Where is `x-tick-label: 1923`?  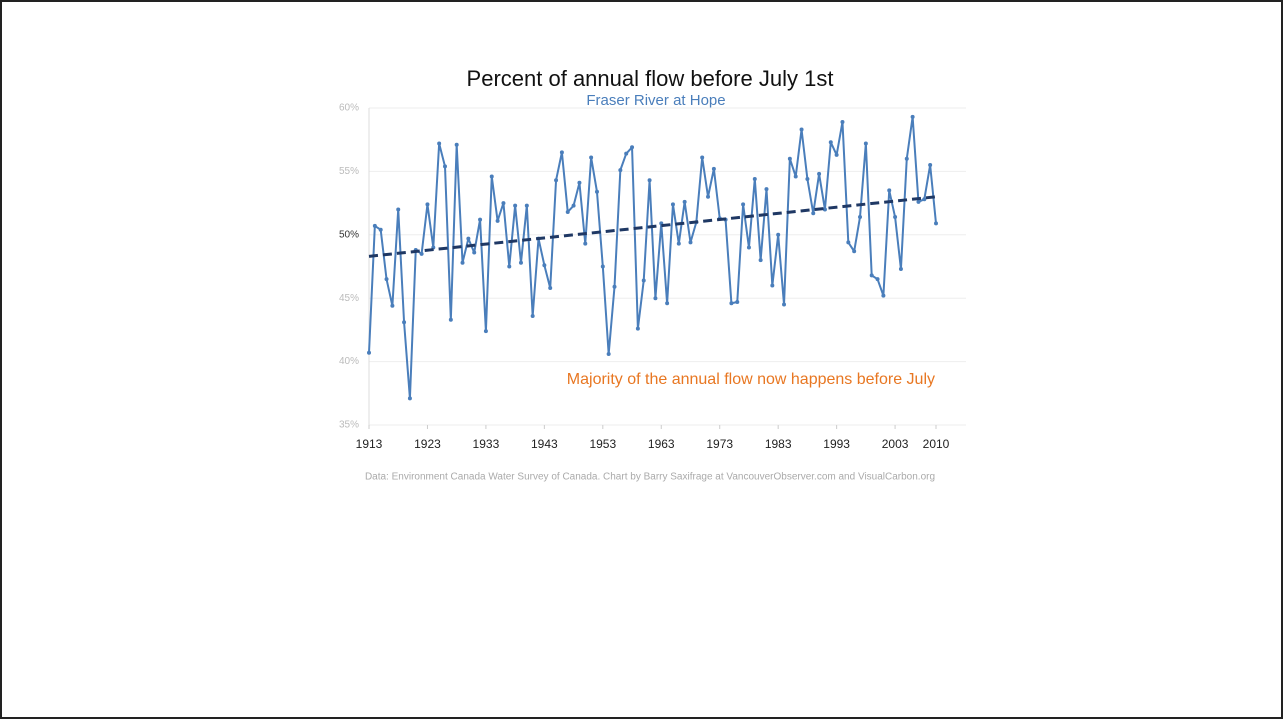
x-tick-label: 1923 is located at coordinates (427, 444).